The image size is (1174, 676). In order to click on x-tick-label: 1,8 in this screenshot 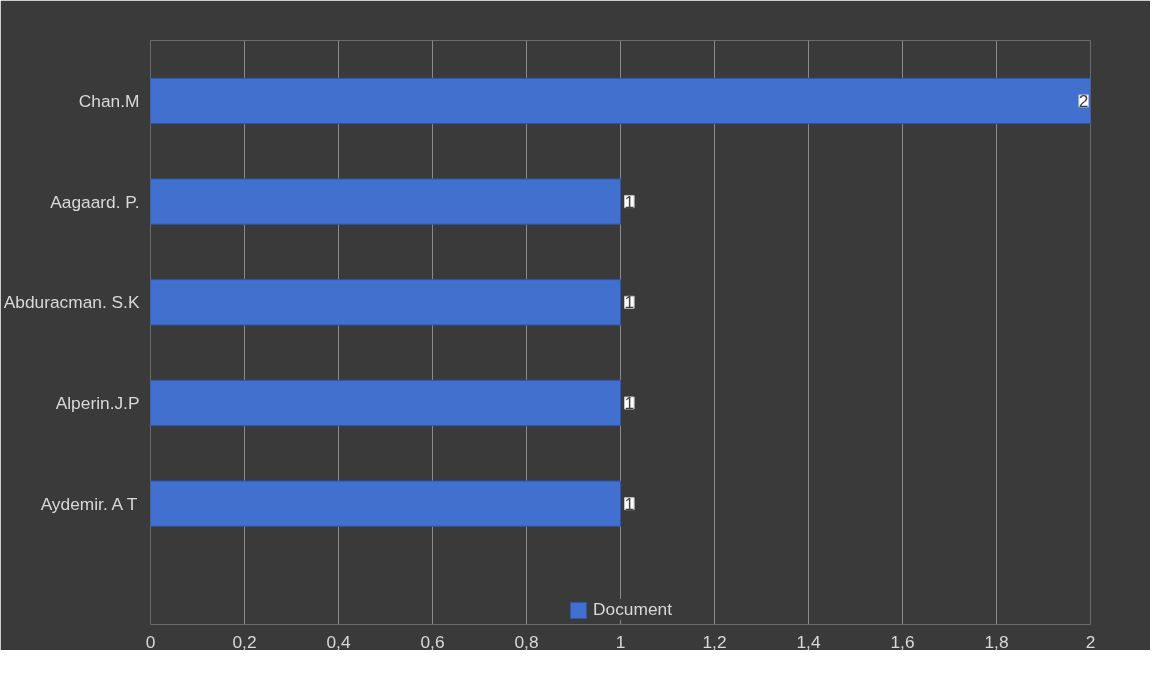, I will do `click(996, 641)`.